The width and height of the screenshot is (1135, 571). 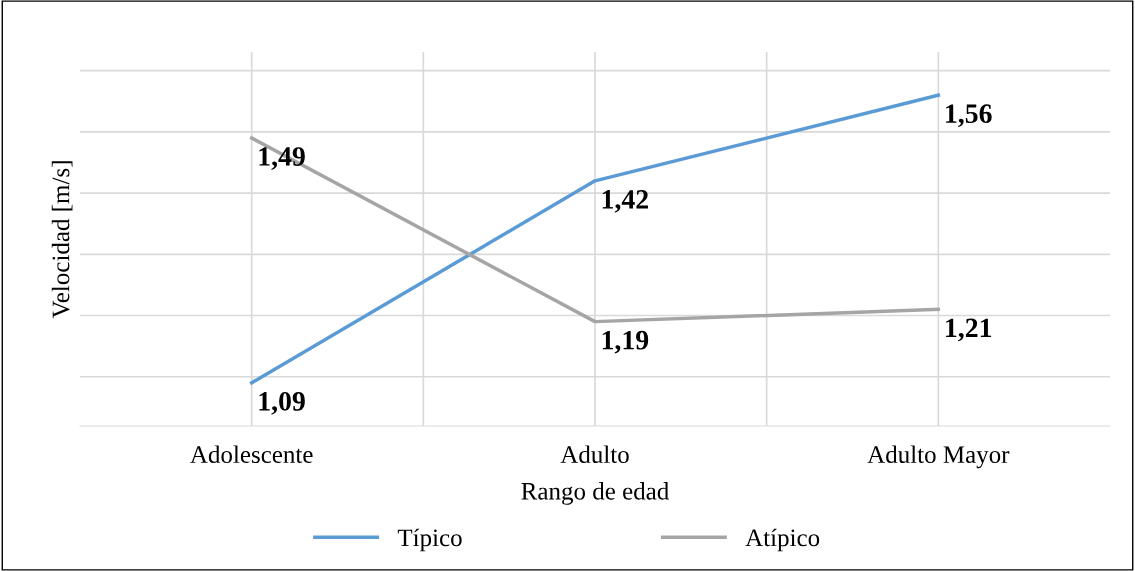 I want to click on data-label: 1,09, so click(x=282, y=403).